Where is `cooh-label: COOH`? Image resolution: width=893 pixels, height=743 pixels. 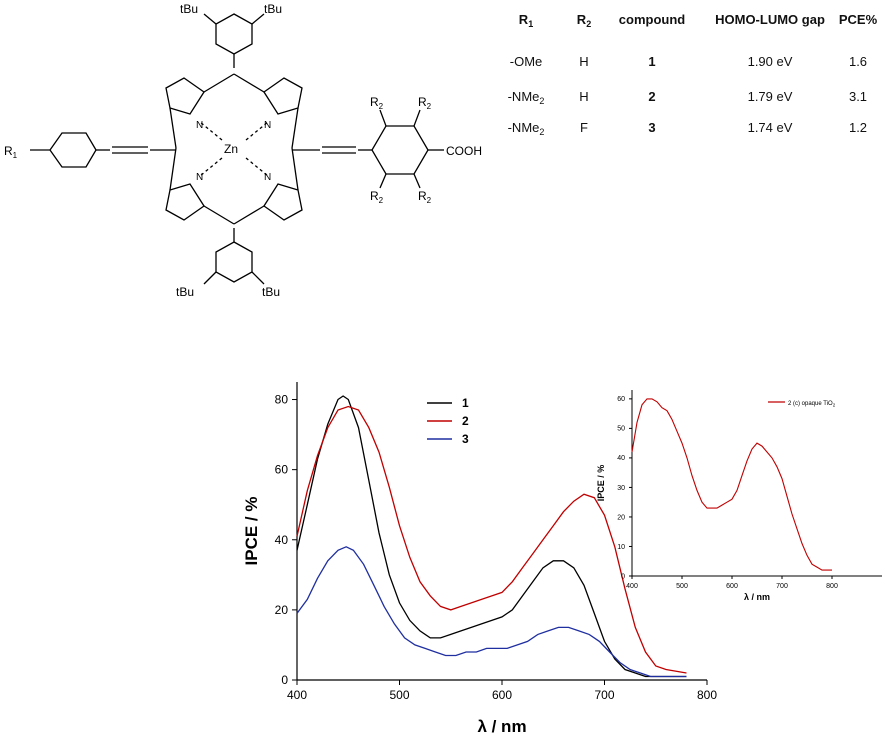 cooh-label: COOH is located at coordinates (464, 151).